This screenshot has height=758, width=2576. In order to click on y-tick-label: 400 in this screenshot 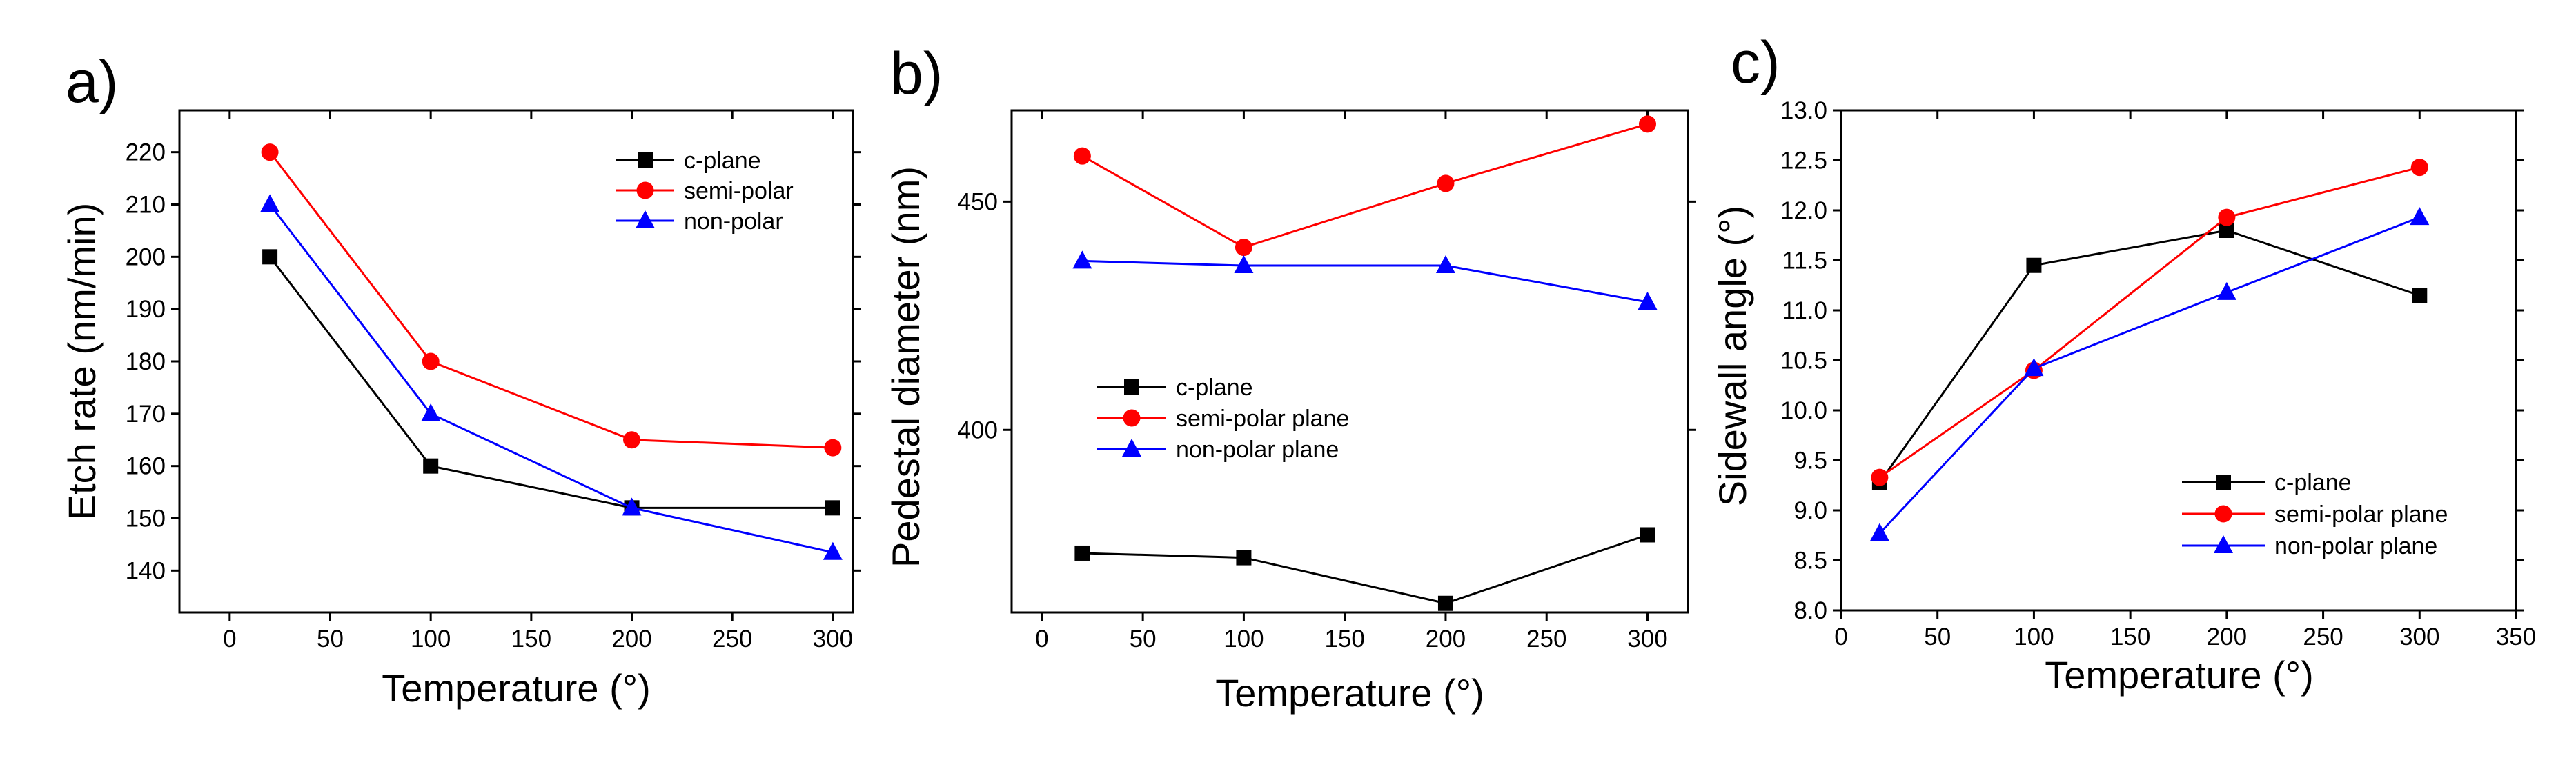, I will do `click(978, 430)`.